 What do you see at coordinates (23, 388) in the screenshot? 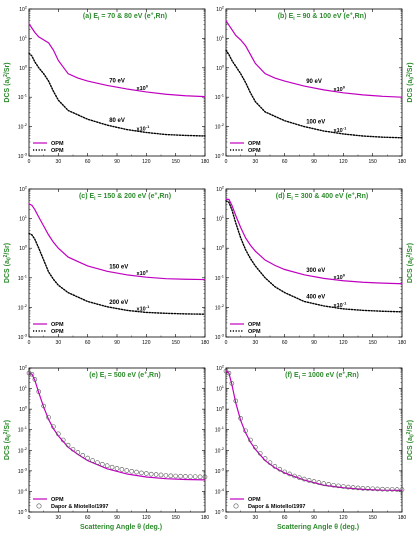
I see `y-tick-label: 10¹` at bounding box center [23, 388].